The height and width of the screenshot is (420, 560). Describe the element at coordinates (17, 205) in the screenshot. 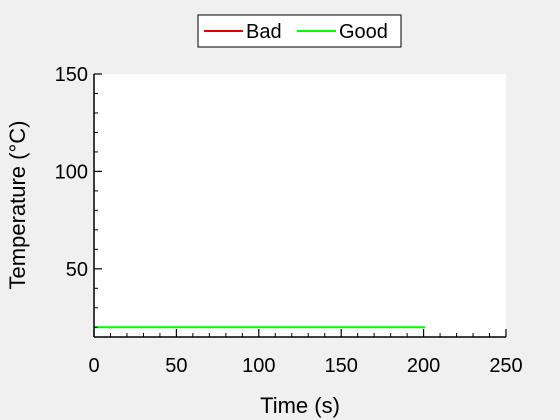

I see `y-axis-label: Temperature (°C)` at that location.